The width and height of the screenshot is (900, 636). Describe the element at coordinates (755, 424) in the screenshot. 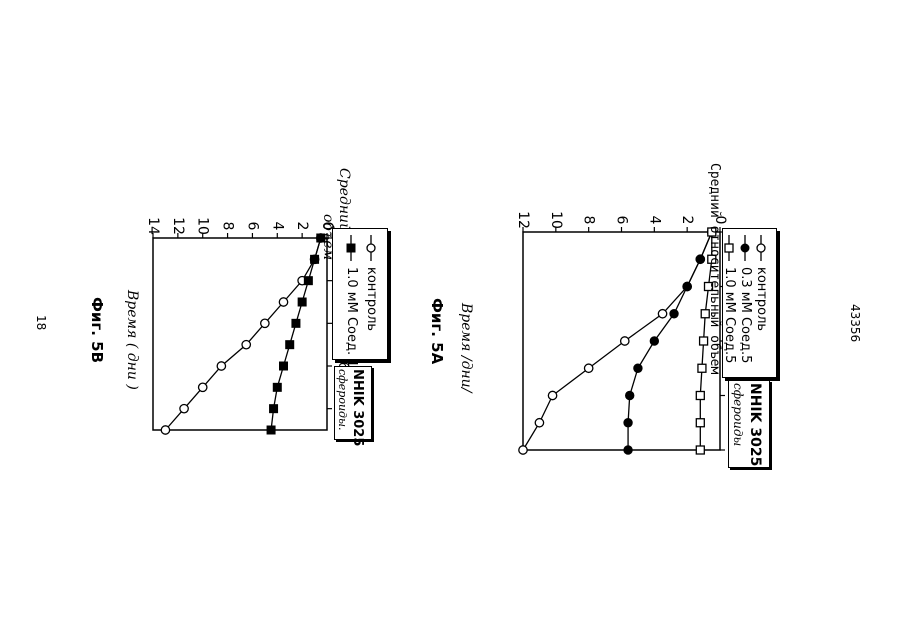

I see `fig5a-cell-line: NHIK 3025` at that location.